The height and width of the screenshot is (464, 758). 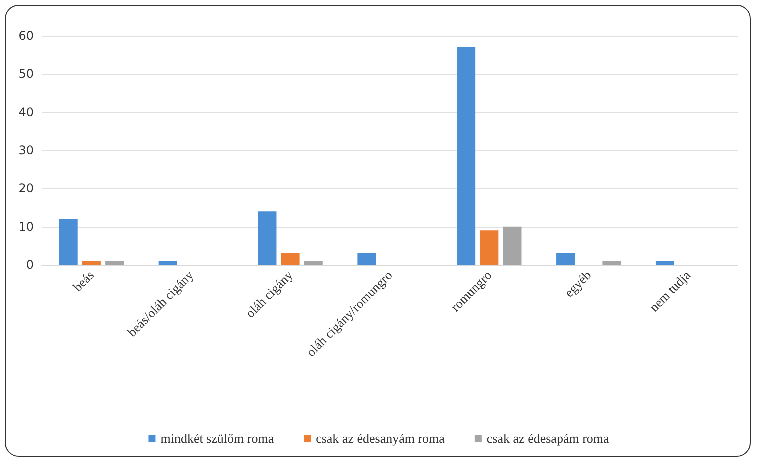 What do you see at coordinates (30, 265) in the screenshot?
I see `y-tick-label: 0` at bounding box center [30, 265].